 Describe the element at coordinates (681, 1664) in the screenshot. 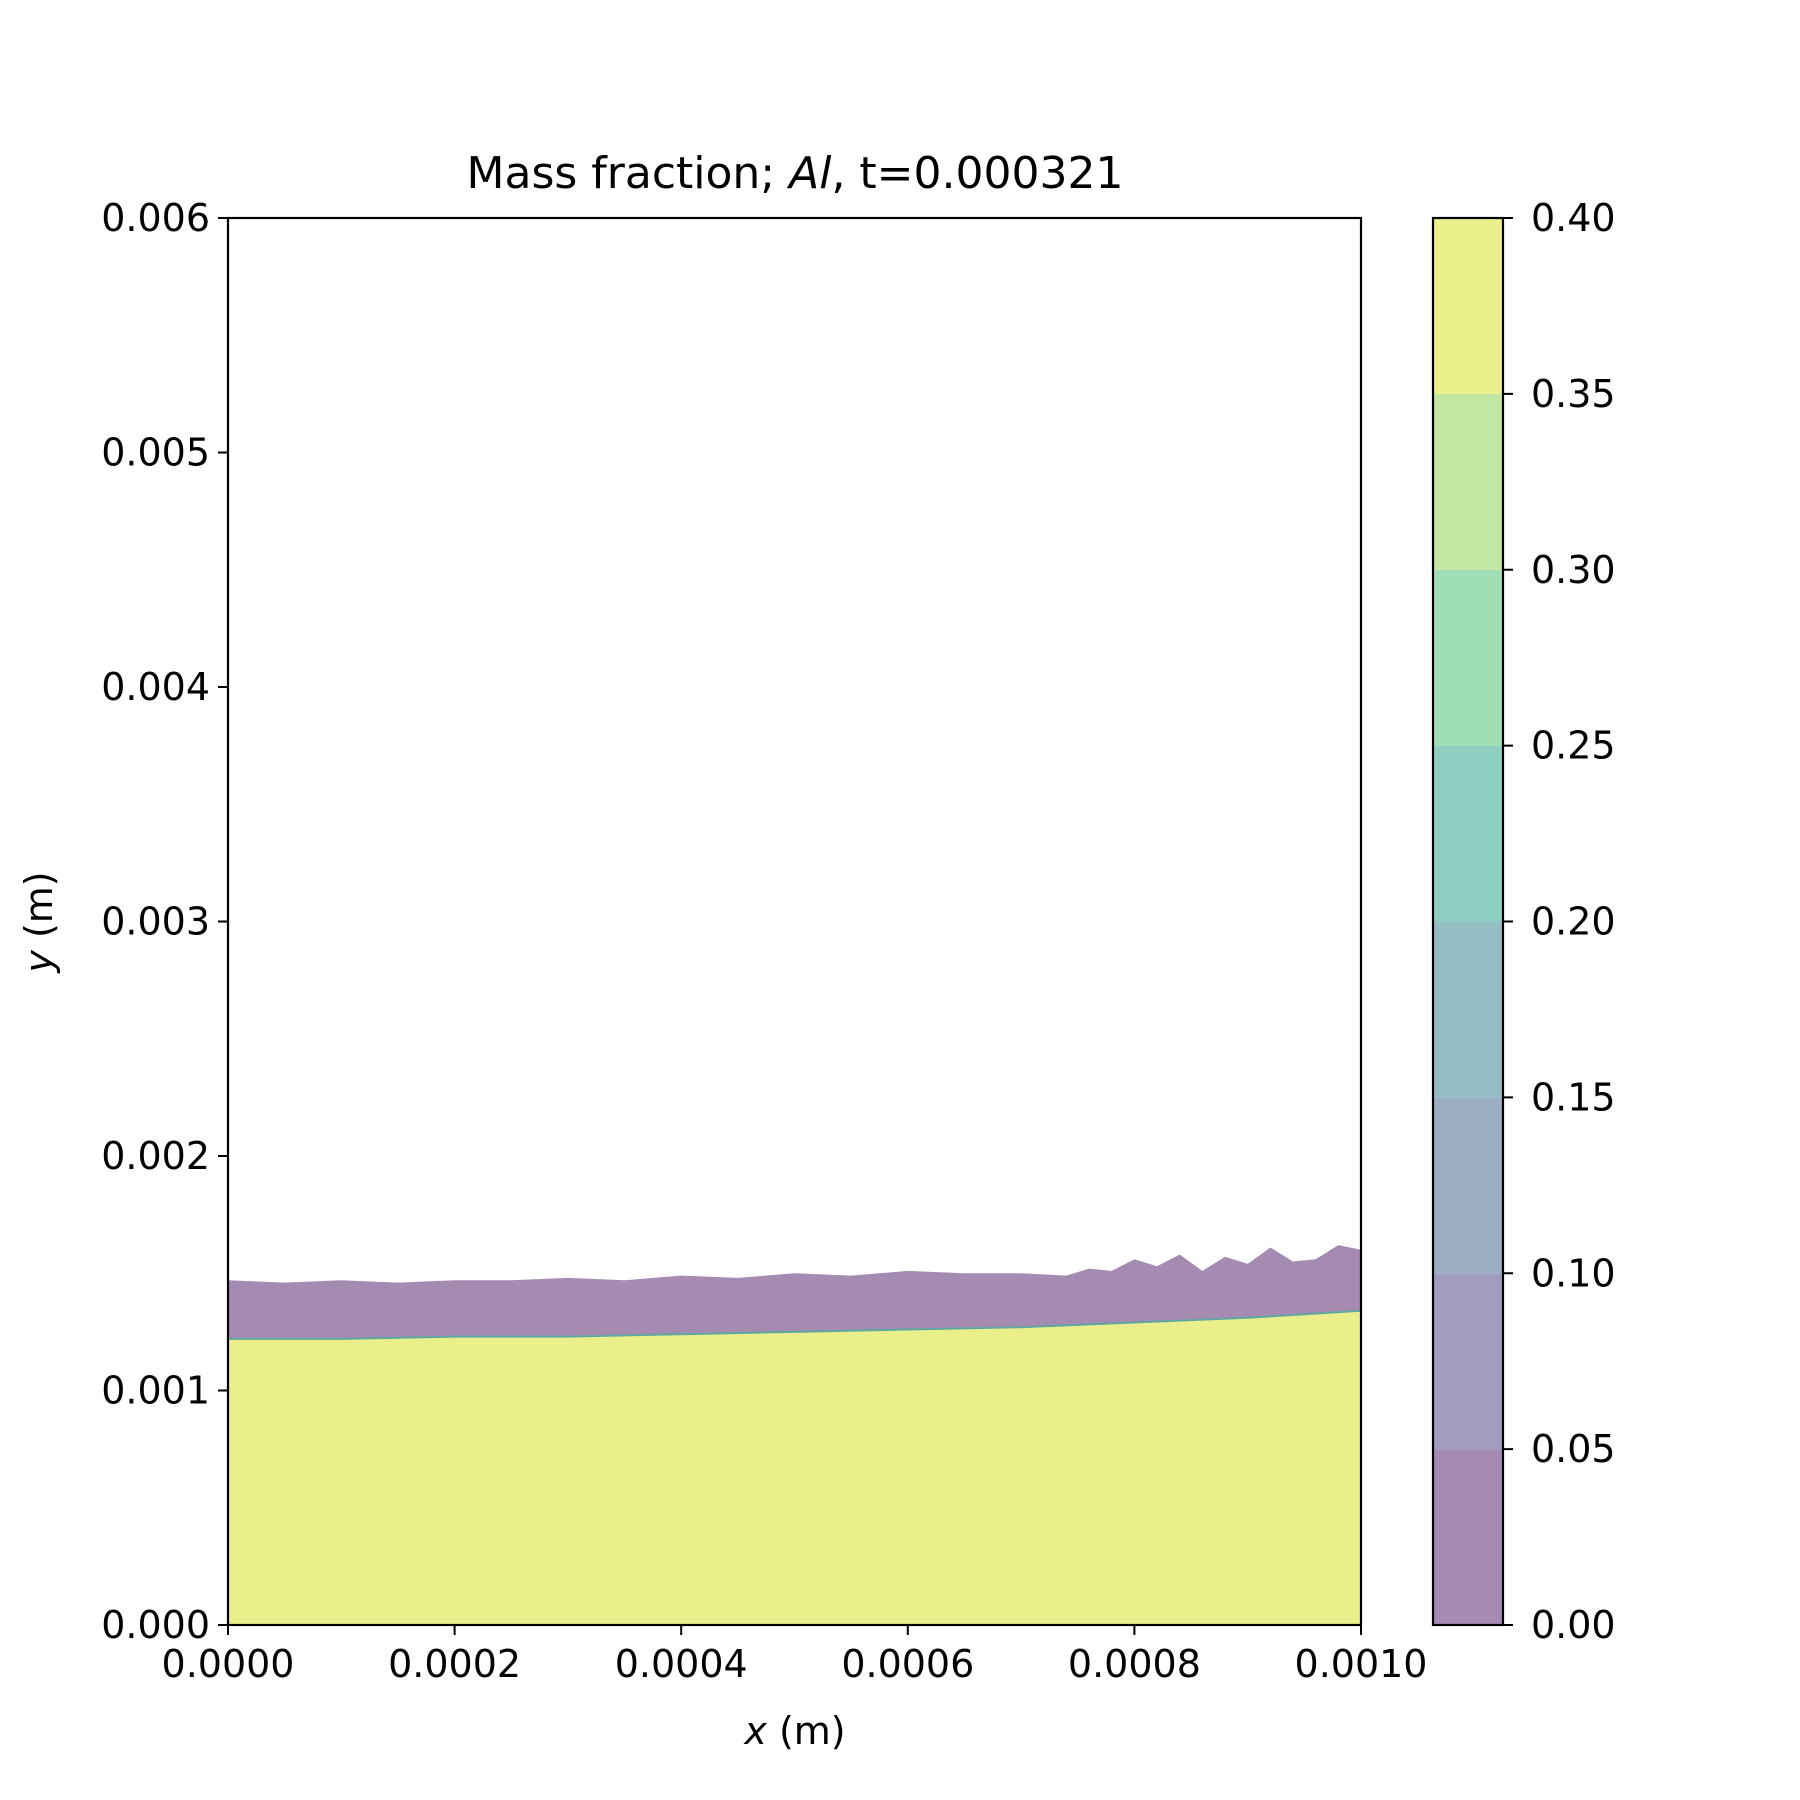

I see `x-tick-label: 0.0004` at that location.